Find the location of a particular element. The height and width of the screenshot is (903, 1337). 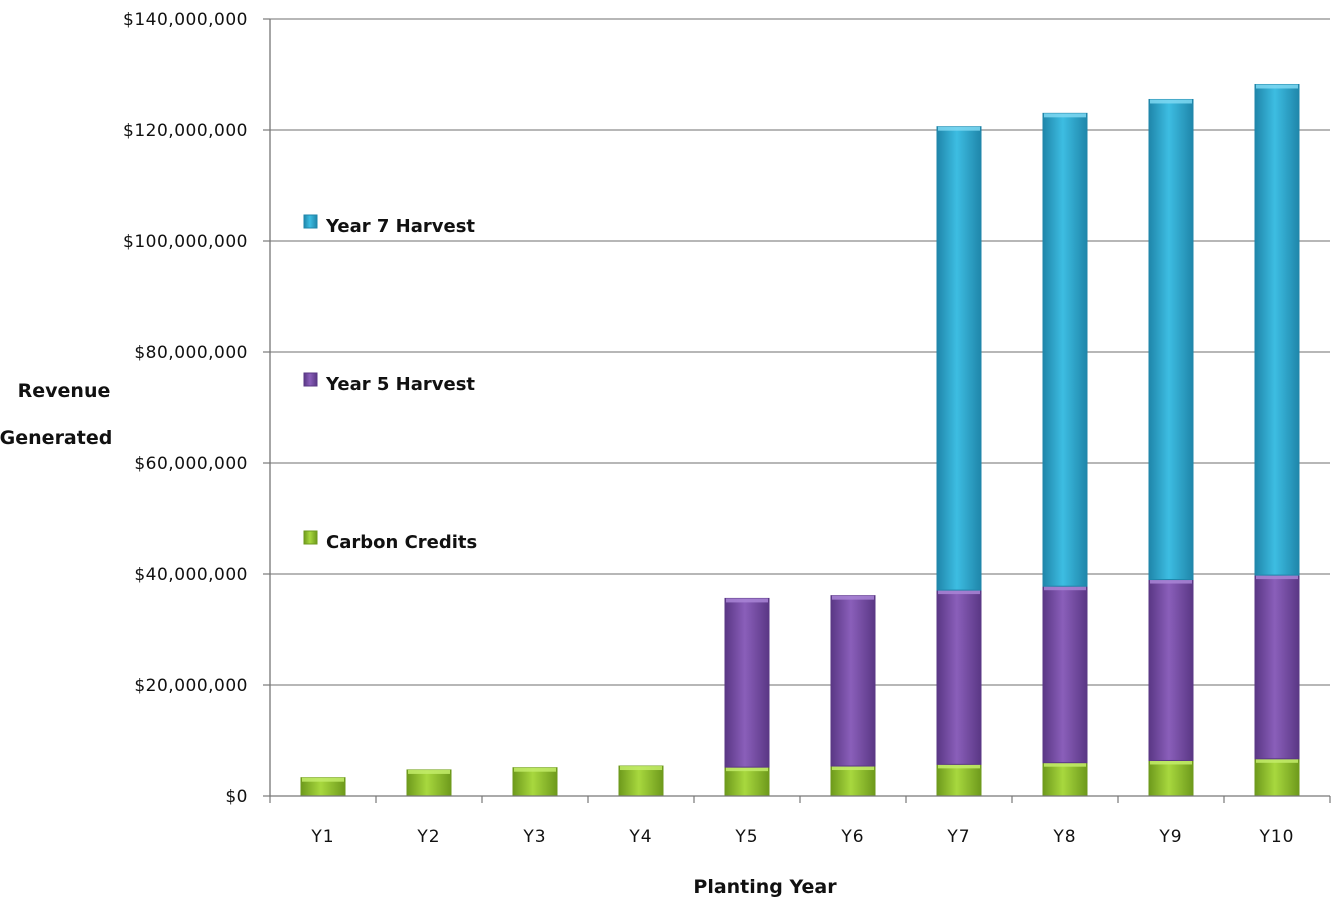

bar-year-5-harvest-y6 is located at coordinates (853, 681).